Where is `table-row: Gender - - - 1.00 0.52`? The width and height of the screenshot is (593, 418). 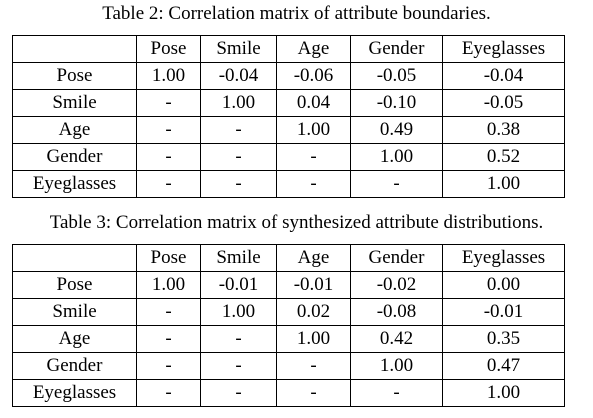
table-row: Gender - - - 1.00 0.52 is located at coordinates (288, 157).